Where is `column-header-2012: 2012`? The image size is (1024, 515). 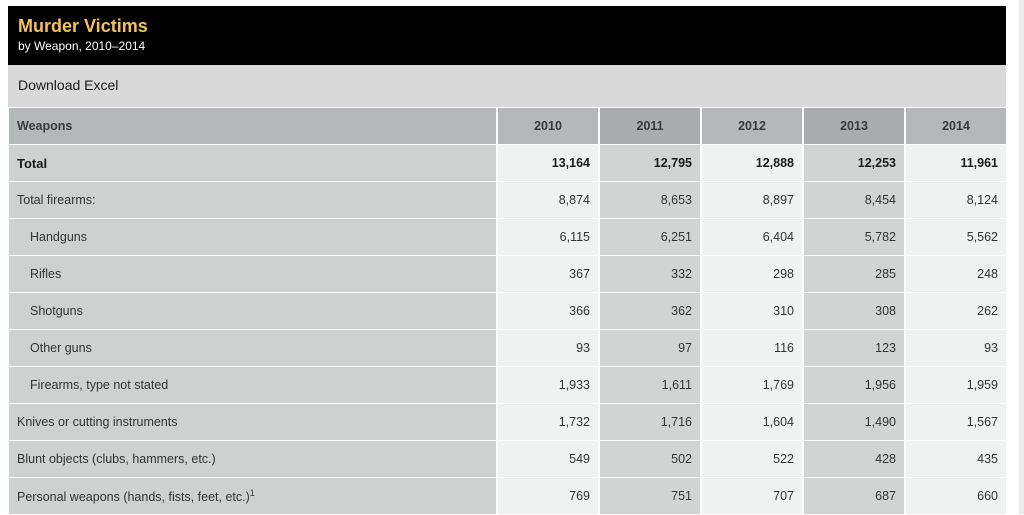
column-header-2012: 2012 is located at coordinates (752, 126).